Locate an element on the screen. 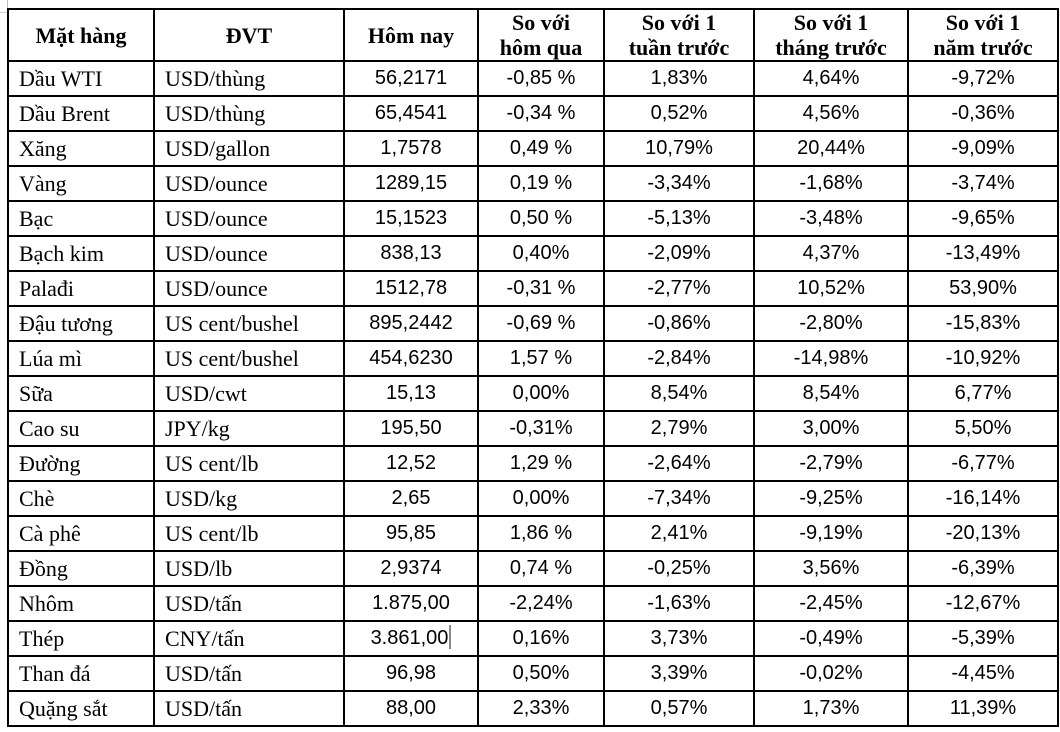 The image size is (1060, 732). cell-vs_year: -5,39% is located at coordinates (983, 638).